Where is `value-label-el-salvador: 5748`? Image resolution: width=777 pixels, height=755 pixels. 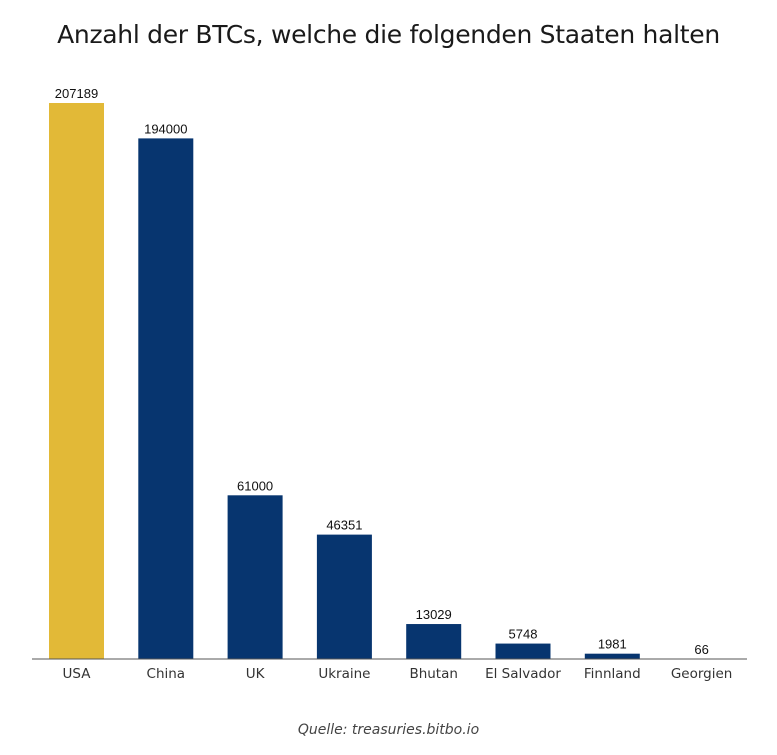
value-label-el-salvador: 5748 is located at coordinates (523, 634).